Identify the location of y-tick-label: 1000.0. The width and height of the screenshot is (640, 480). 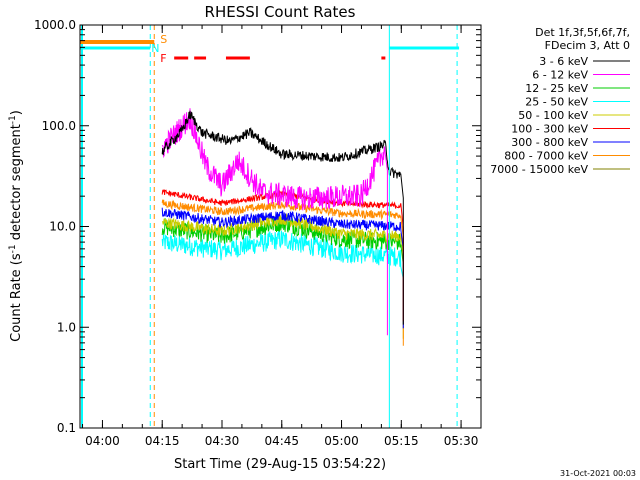
(55, 25).